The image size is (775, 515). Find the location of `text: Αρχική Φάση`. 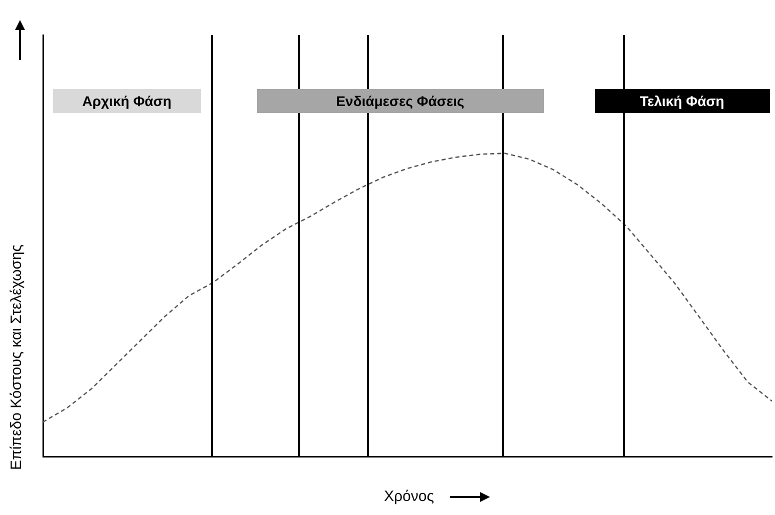

text: Αρχική Φάση is located at coordinates (126, 101).